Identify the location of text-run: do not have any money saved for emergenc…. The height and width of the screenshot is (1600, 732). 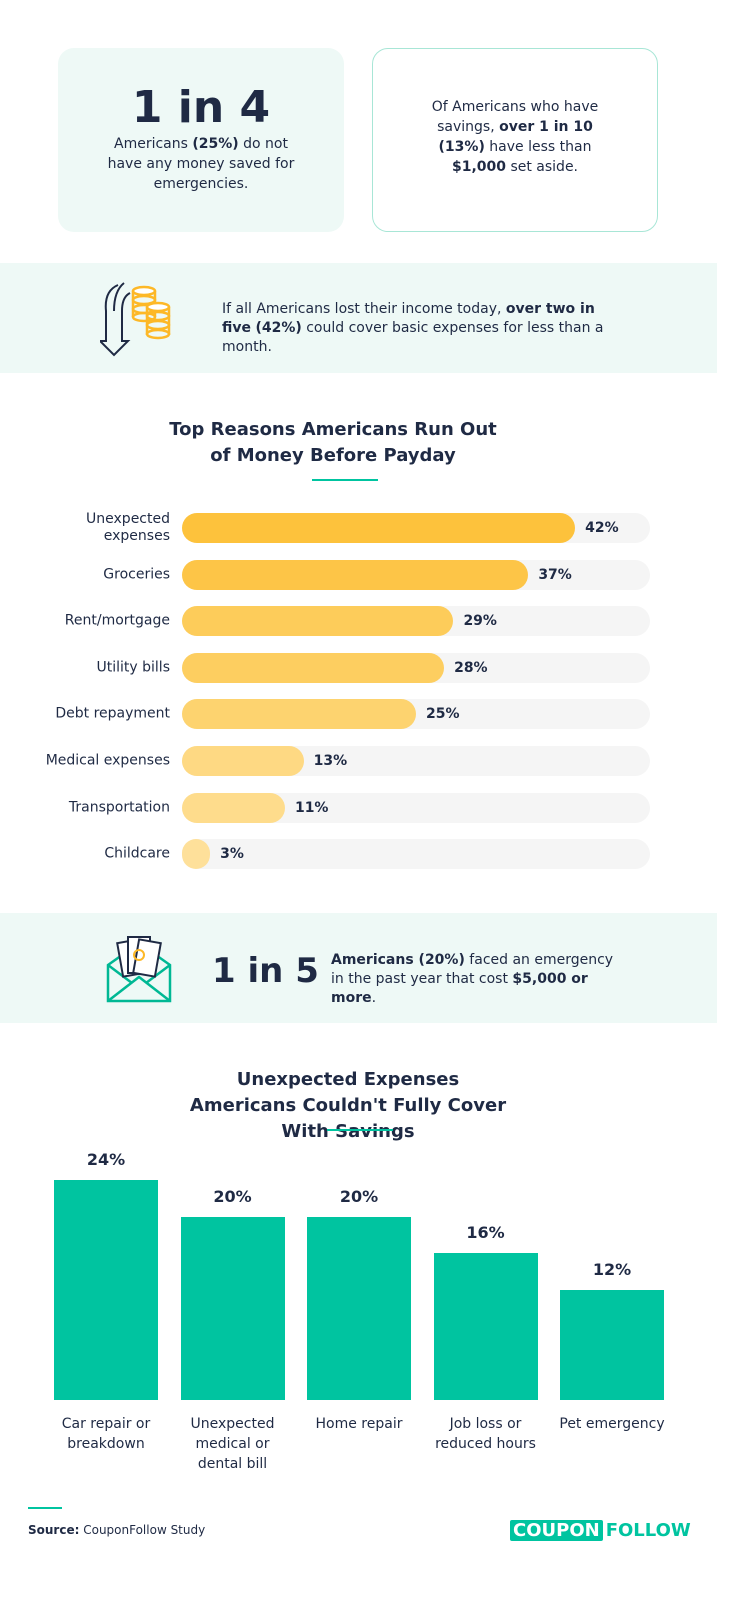
(201, 164).